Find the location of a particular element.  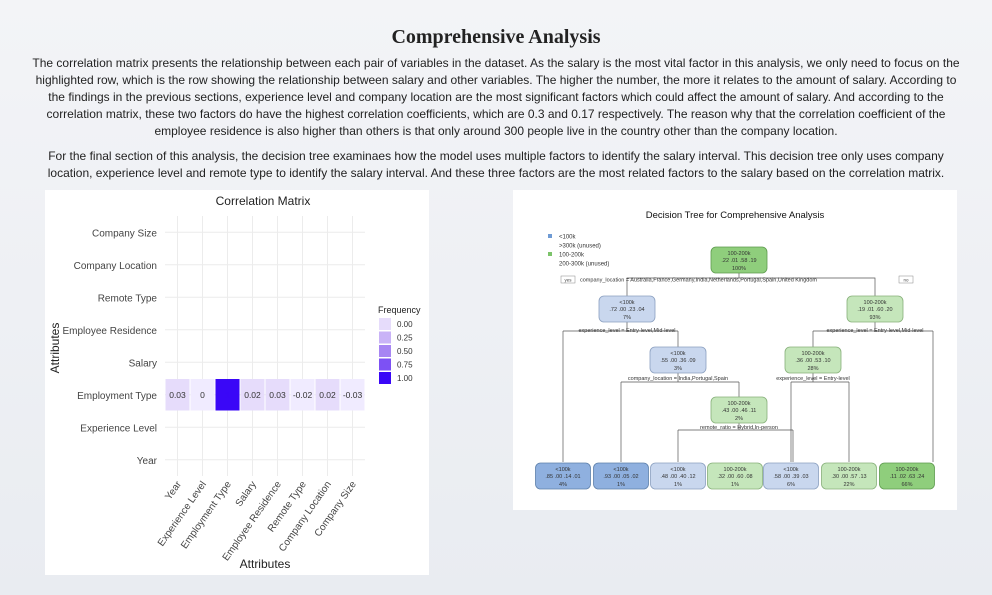

tree-edge is located at coordinates (751, 287).